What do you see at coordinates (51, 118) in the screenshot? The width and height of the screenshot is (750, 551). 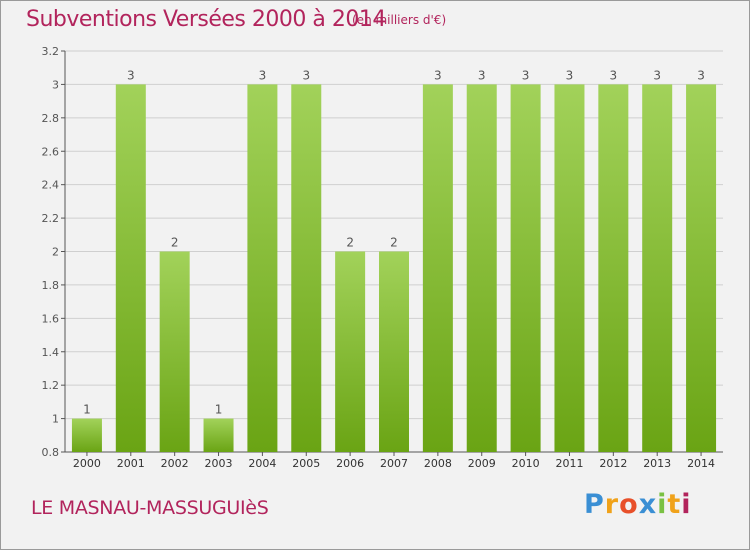 I see `y-tick-label: 2.8` at bounding box center [51, 118].